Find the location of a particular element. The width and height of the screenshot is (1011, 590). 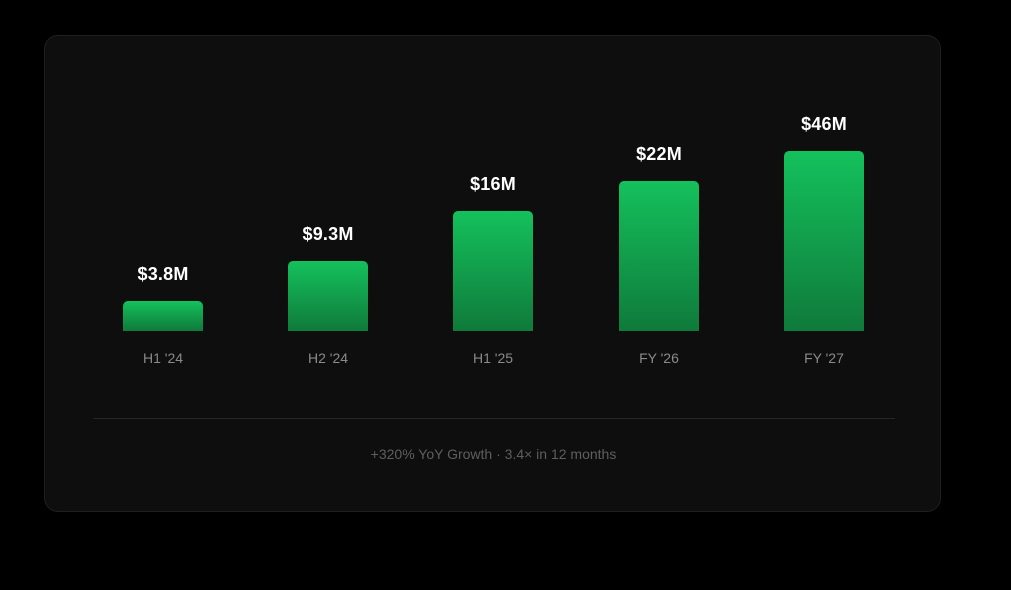

category-label: H1 '24 is located at coordinates (163, 358).